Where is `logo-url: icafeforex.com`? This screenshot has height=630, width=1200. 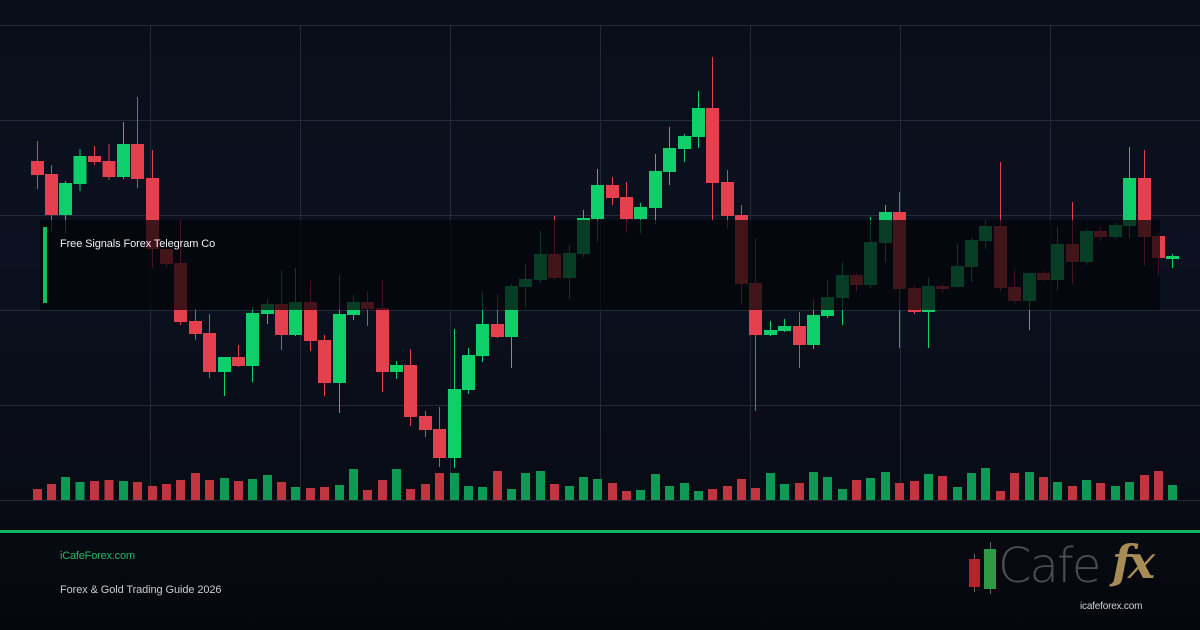
logo-url: icafeforex.com is located at coordinates (1111, 606).